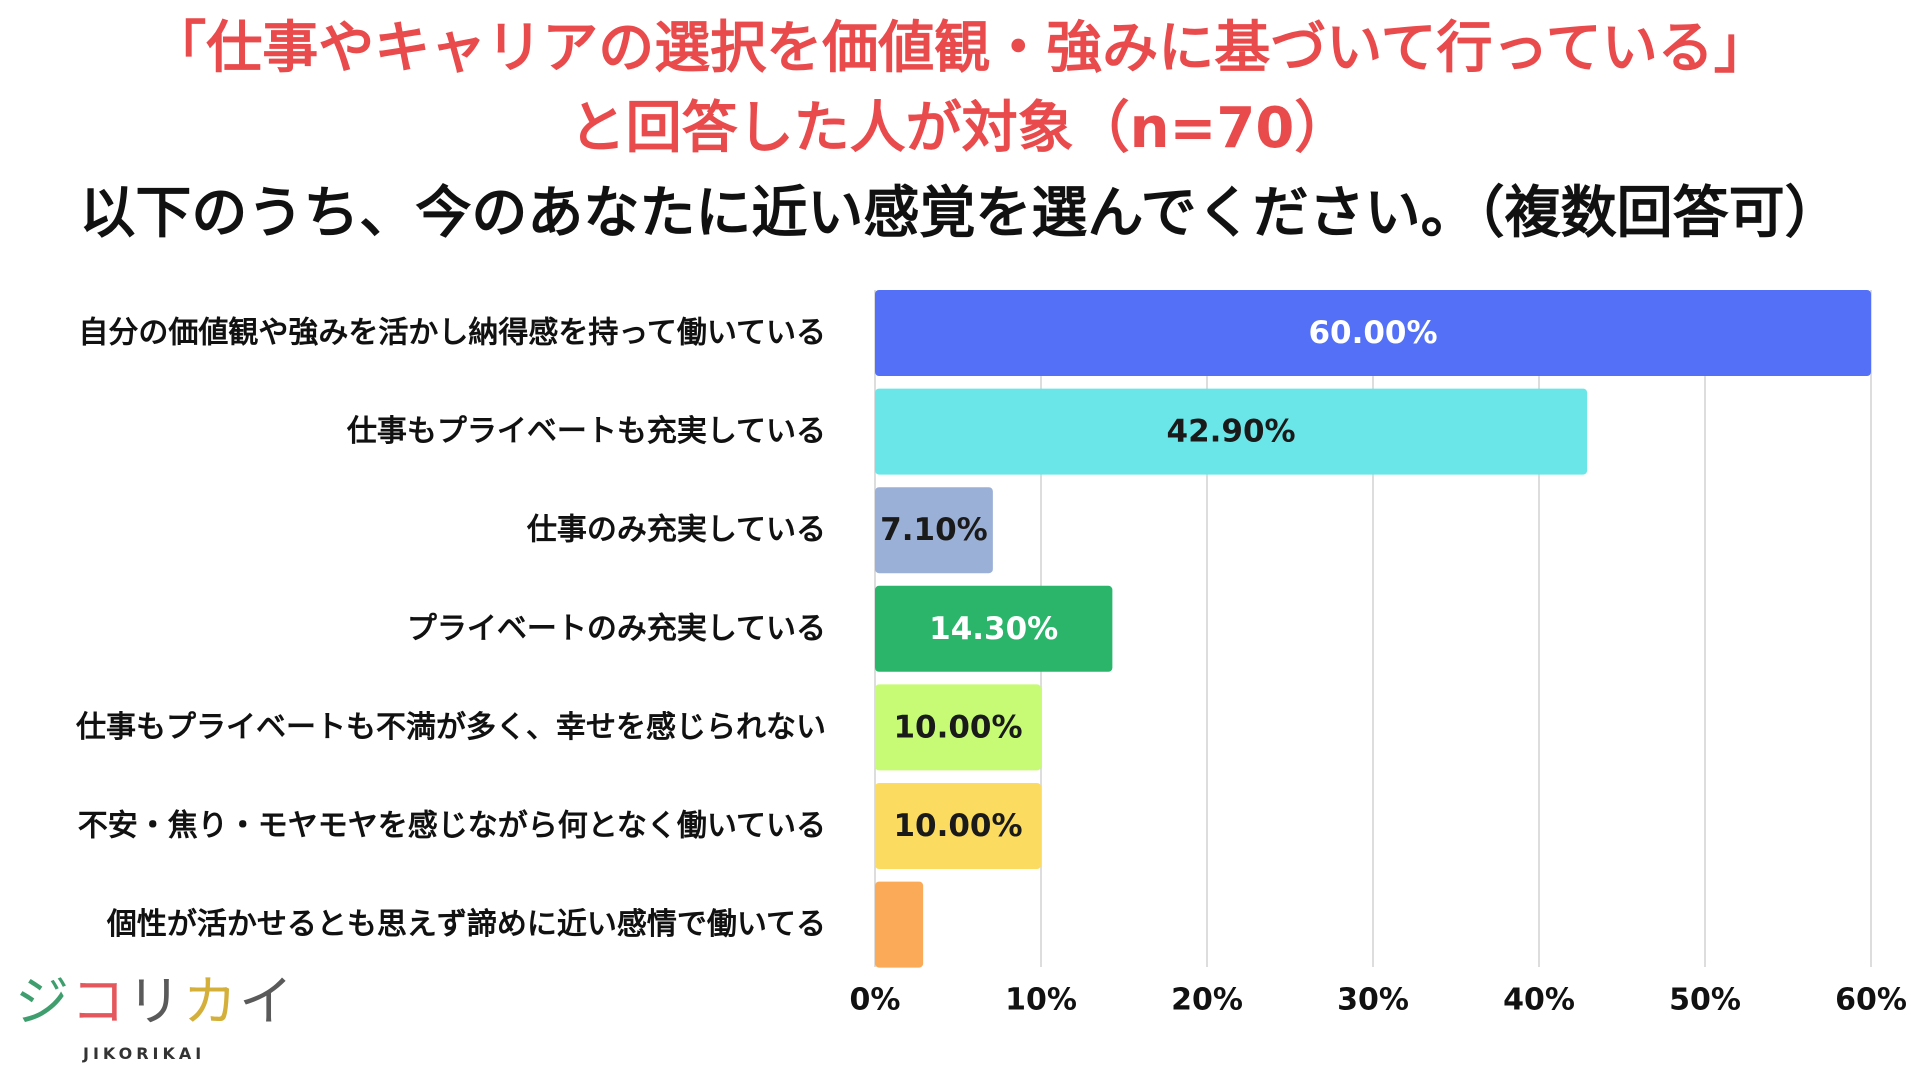  Describe the element at coordinates (676, 530) in the screenshot. I see `category-label: 仕事のみ充実している` at that location.